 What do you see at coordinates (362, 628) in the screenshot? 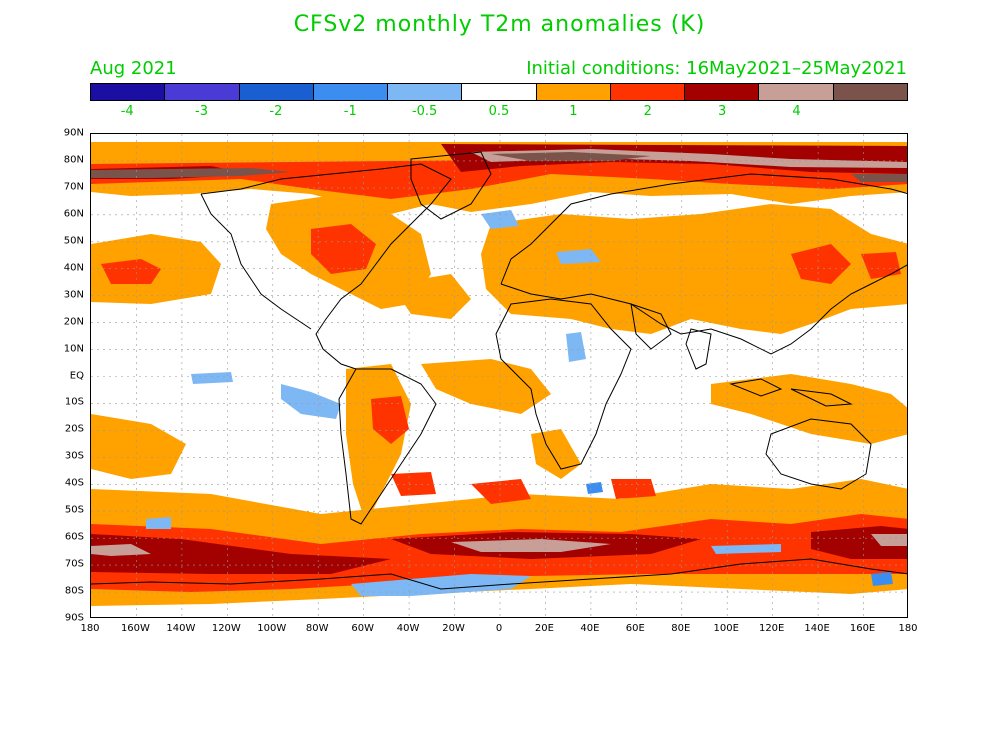
I see `longitude-tick-label: 60W` at bounding box center [362, 628].